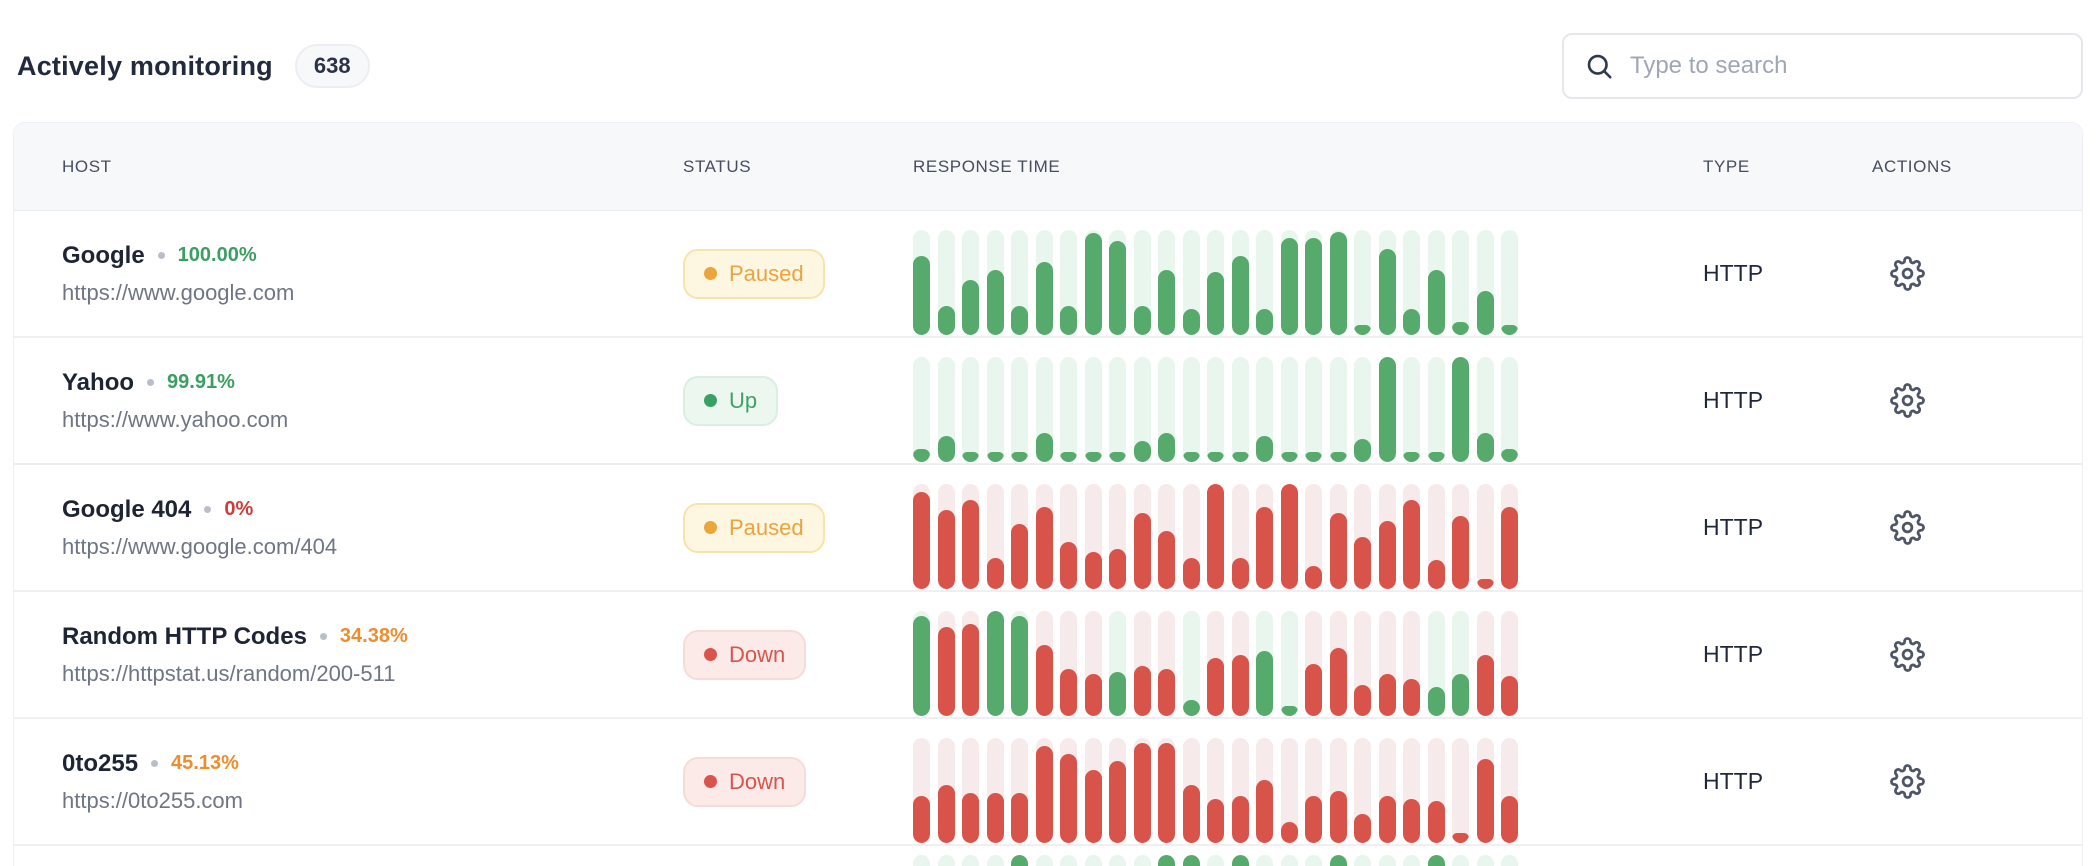 This screenshot has width=2096, height=866. I want to click on host-url: https://www.google.com, so click(178, 292).